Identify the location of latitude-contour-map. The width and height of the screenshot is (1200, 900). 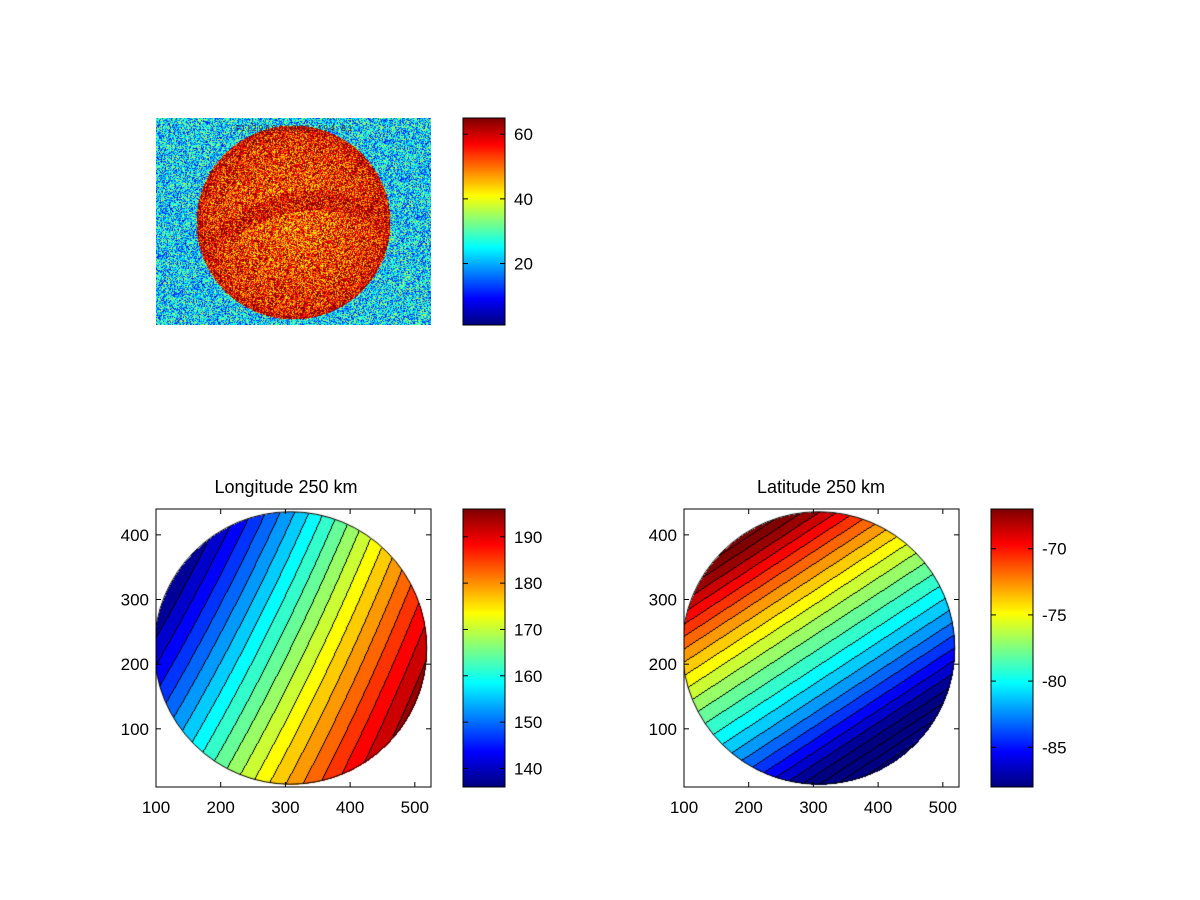
(821, 648).